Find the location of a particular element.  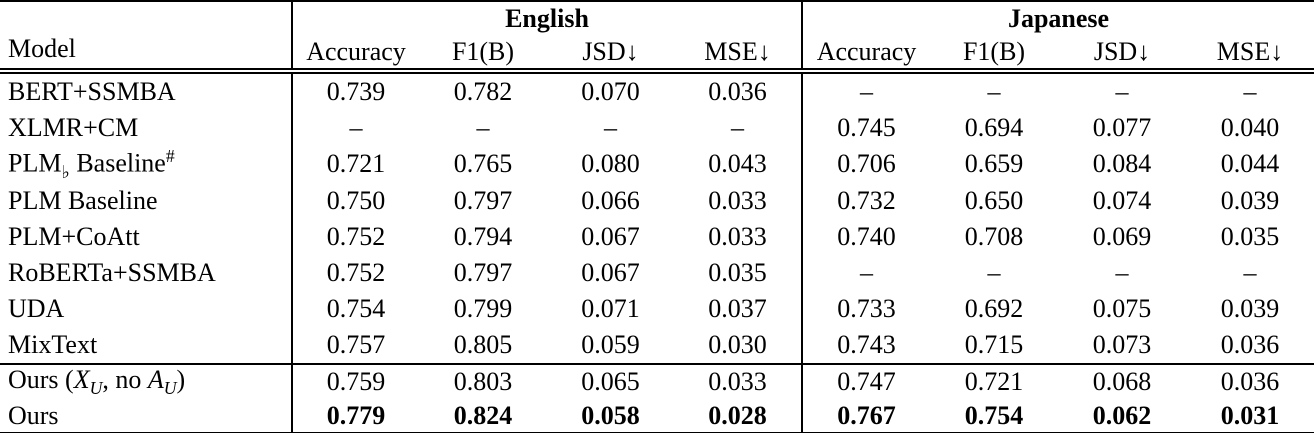

value-cell: 0.779 is located at coordinates (355, 416).